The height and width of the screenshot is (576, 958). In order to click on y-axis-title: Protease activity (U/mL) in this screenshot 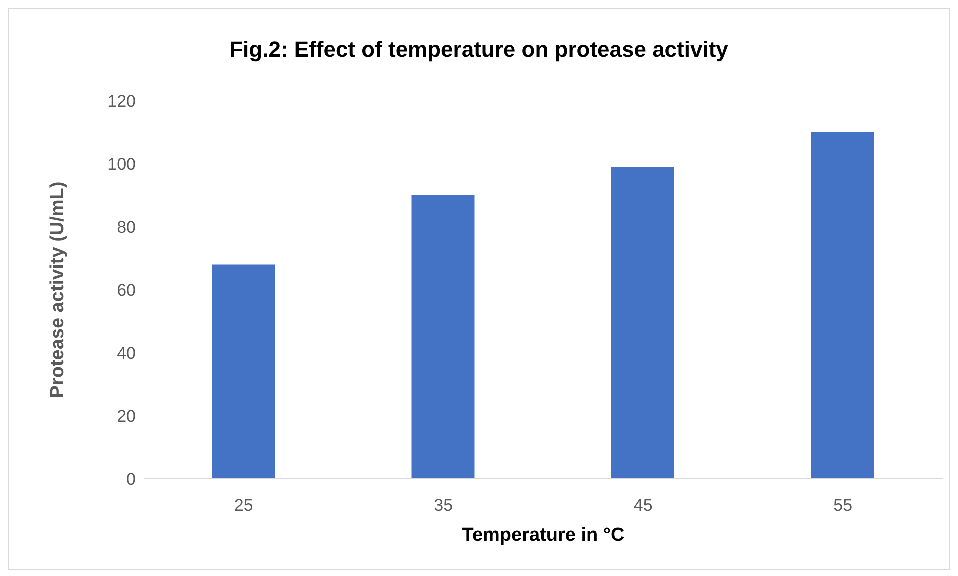, I will do `click(58, 290)`.